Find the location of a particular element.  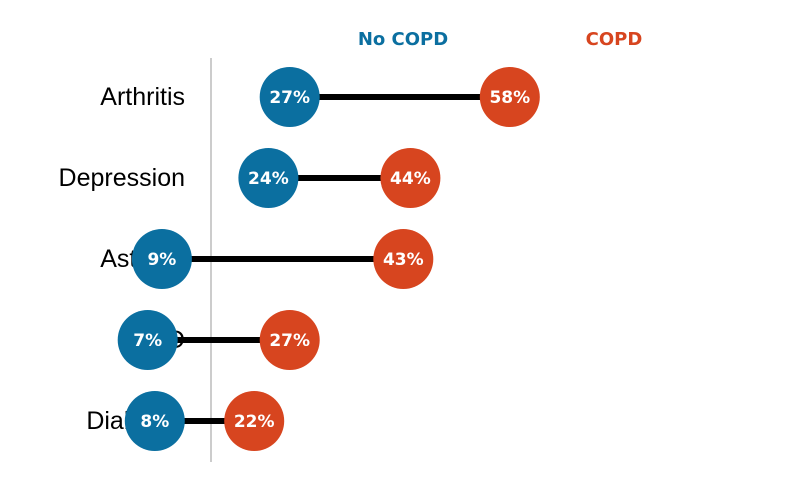

dot-label-copd-asthma: 43% is located at coordinates (403, 260).